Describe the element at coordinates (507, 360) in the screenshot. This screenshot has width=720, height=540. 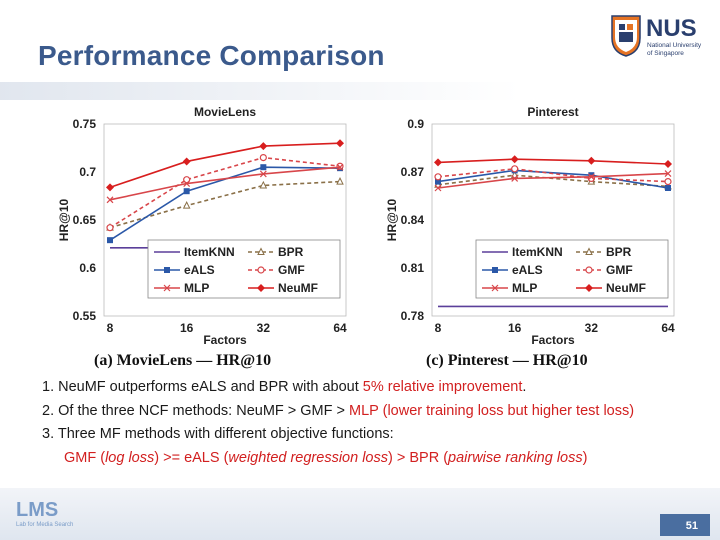
I see `caption-pinterest: (c) Pinterest — HR@10` at that location.